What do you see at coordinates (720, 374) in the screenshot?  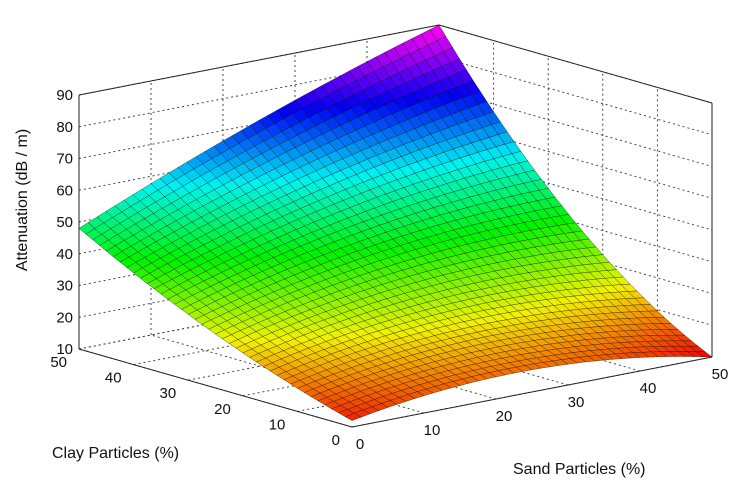 I see `x-tick-label: 50` at bounding box center [720, 374].